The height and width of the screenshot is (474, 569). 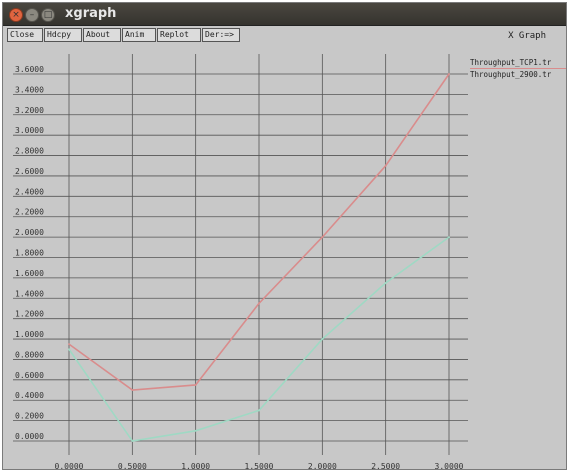 I want to click on y-tick-label: 0.2000, so click(x=29, y=416).